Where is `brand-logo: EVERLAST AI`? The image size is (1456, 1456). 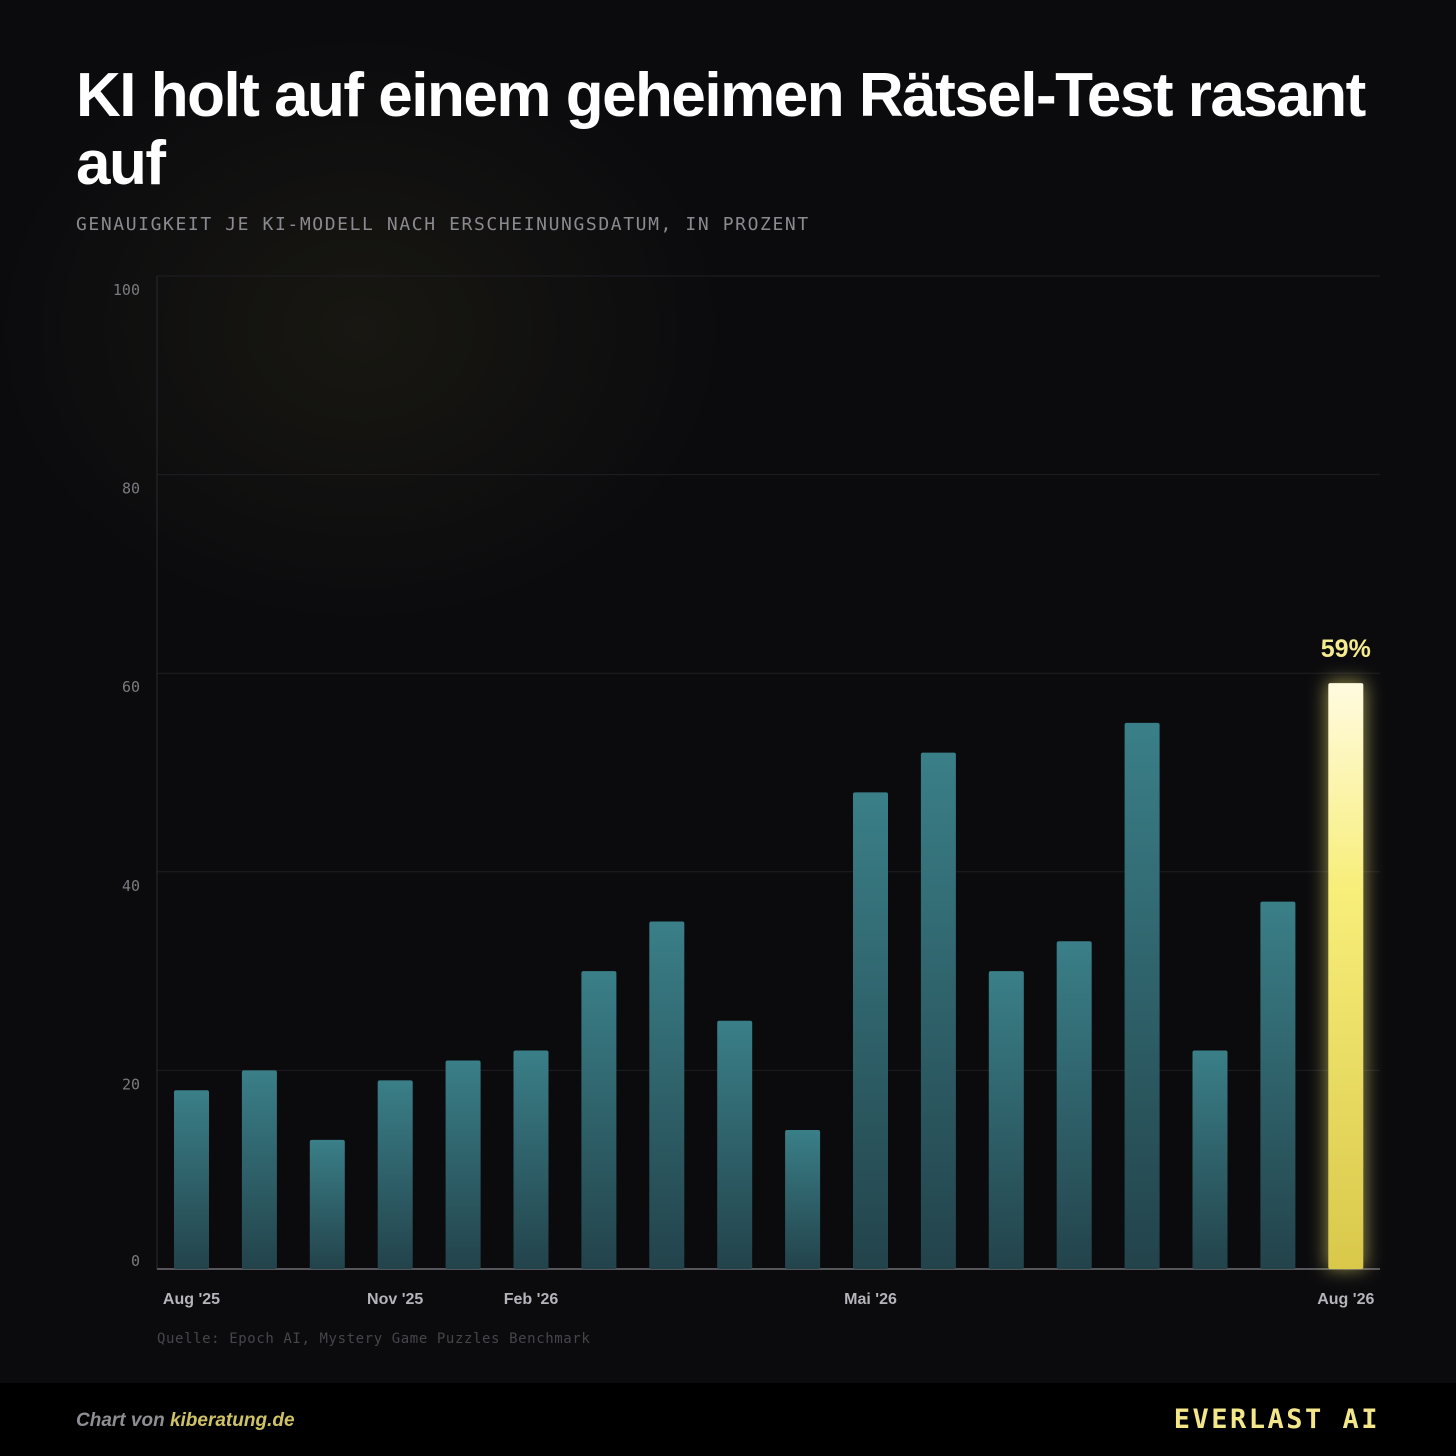 brand-logo: EVERLAST AI is located at coordinates (1276, 1419).